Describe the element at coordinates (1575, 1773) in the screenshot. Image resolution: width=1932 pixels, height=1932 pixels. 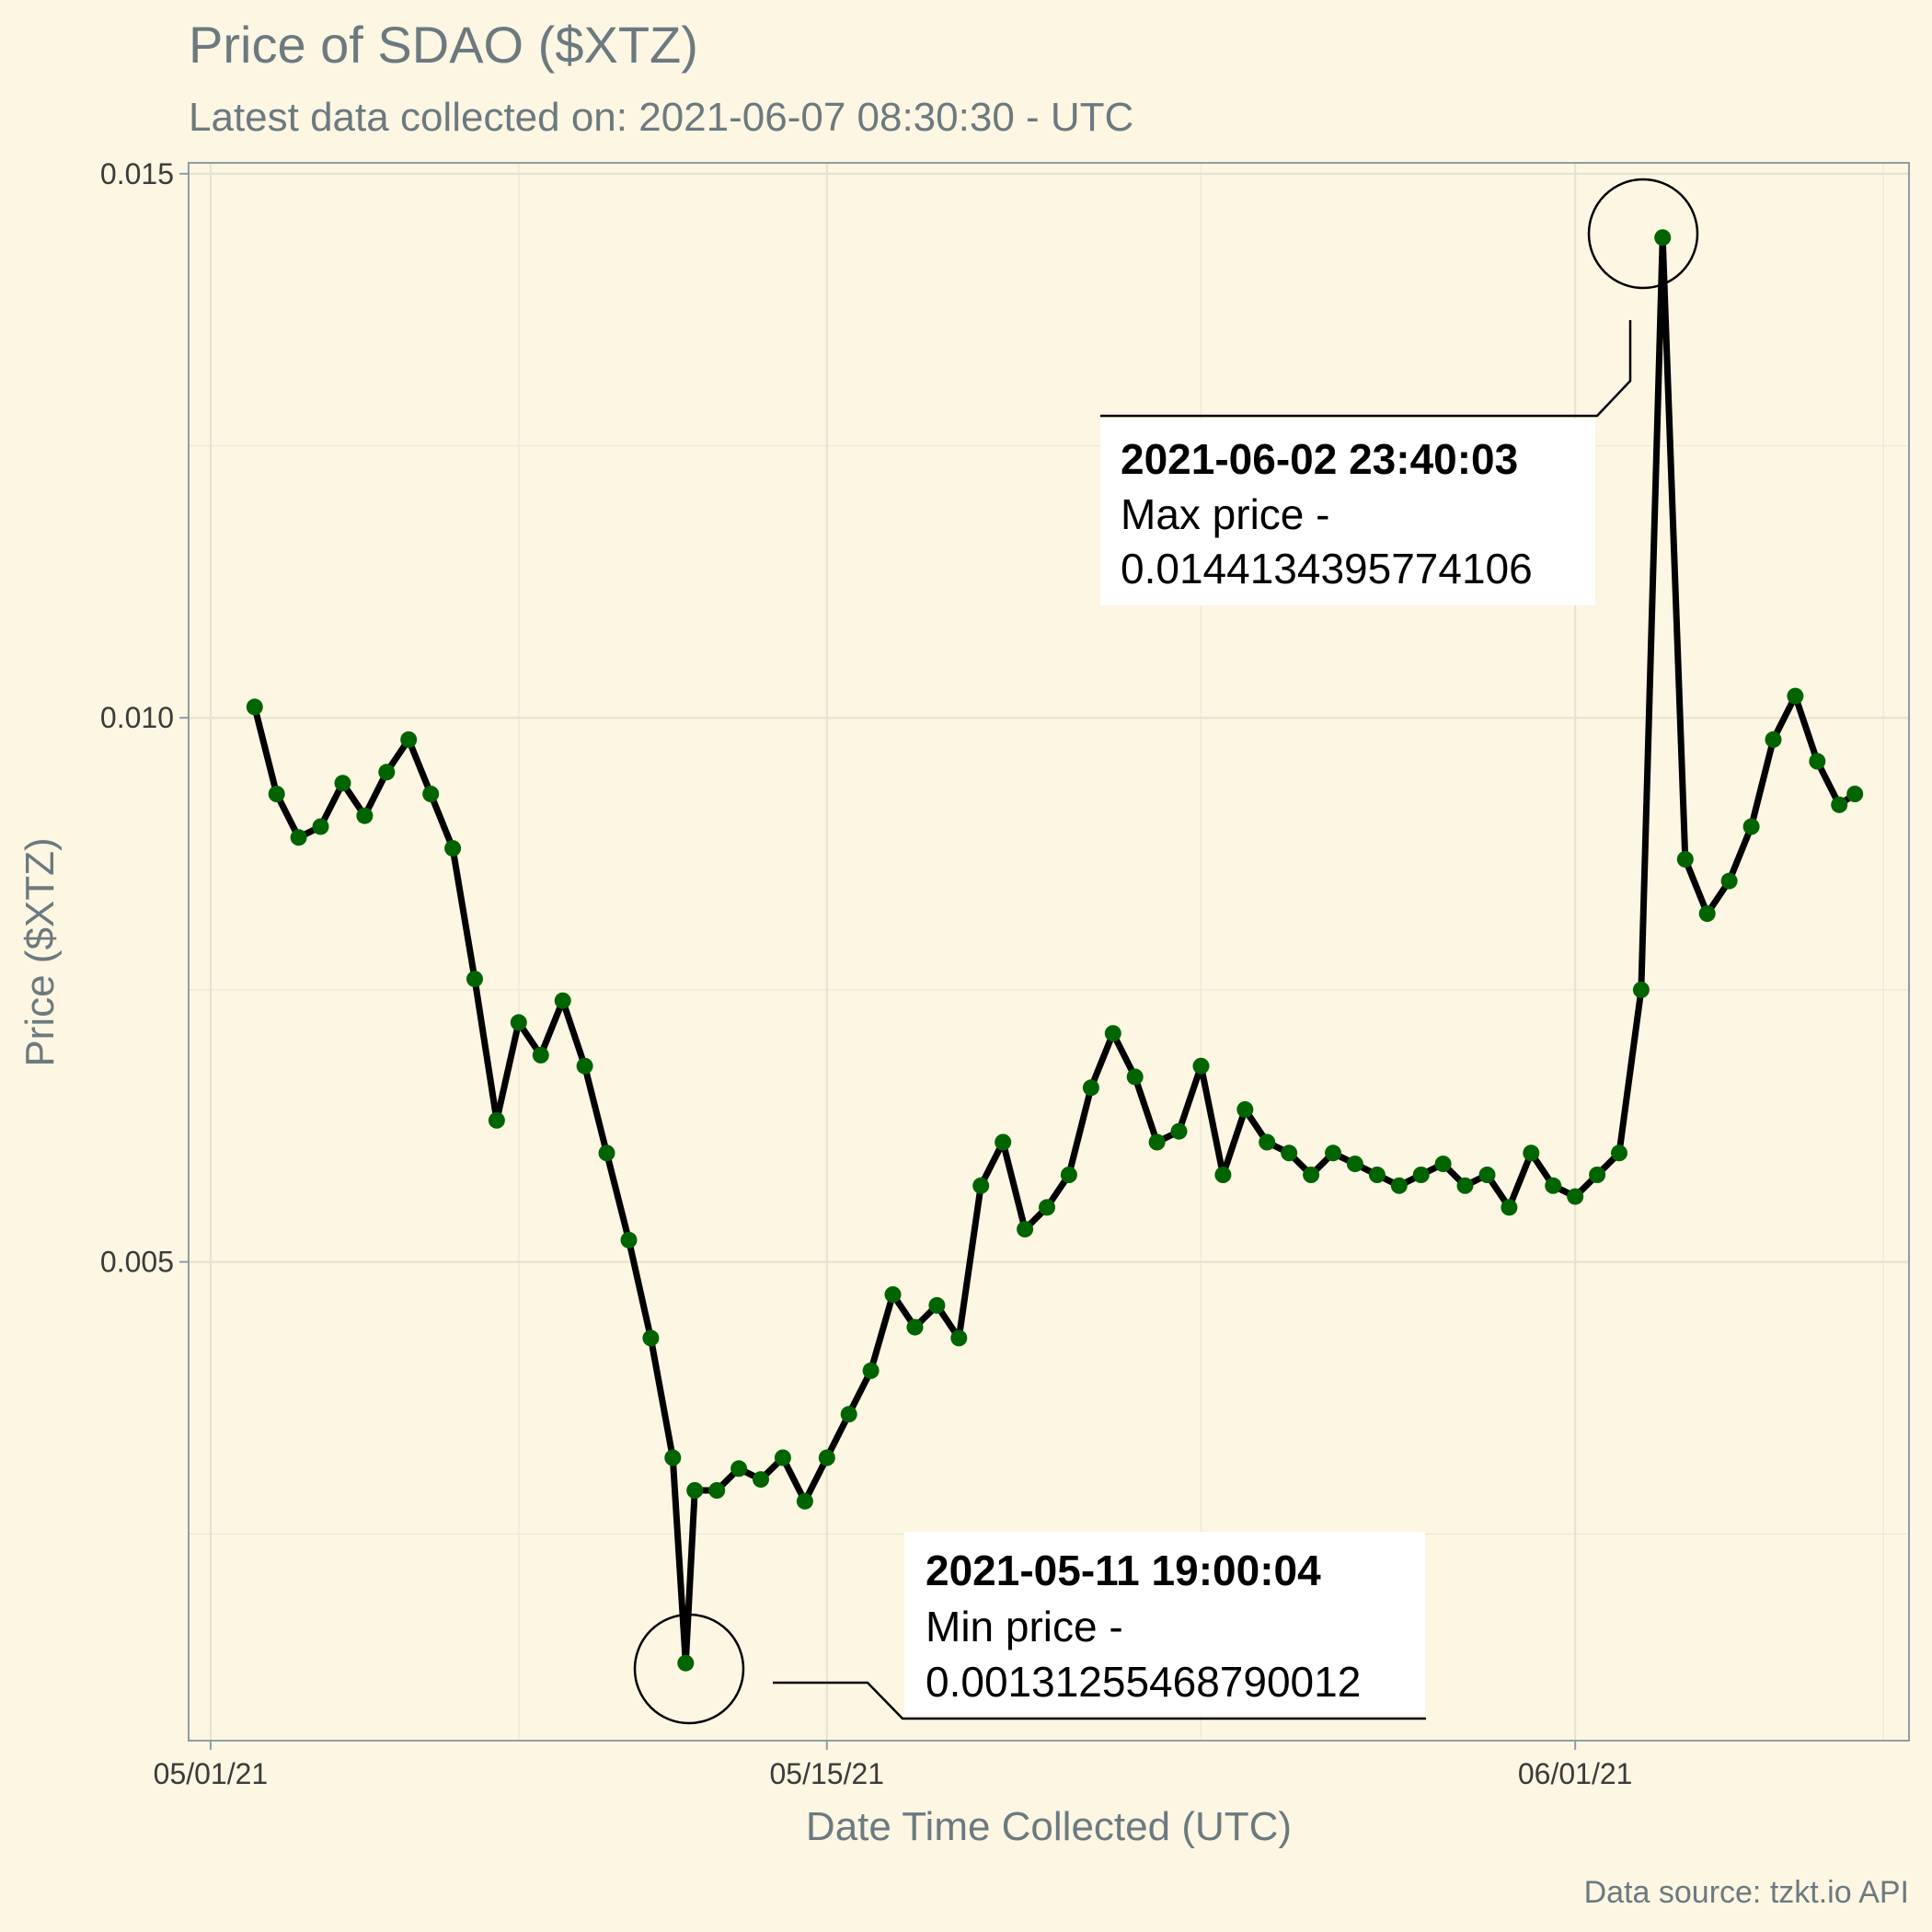
I see `x-tick-label: 06/01/21` at that location.